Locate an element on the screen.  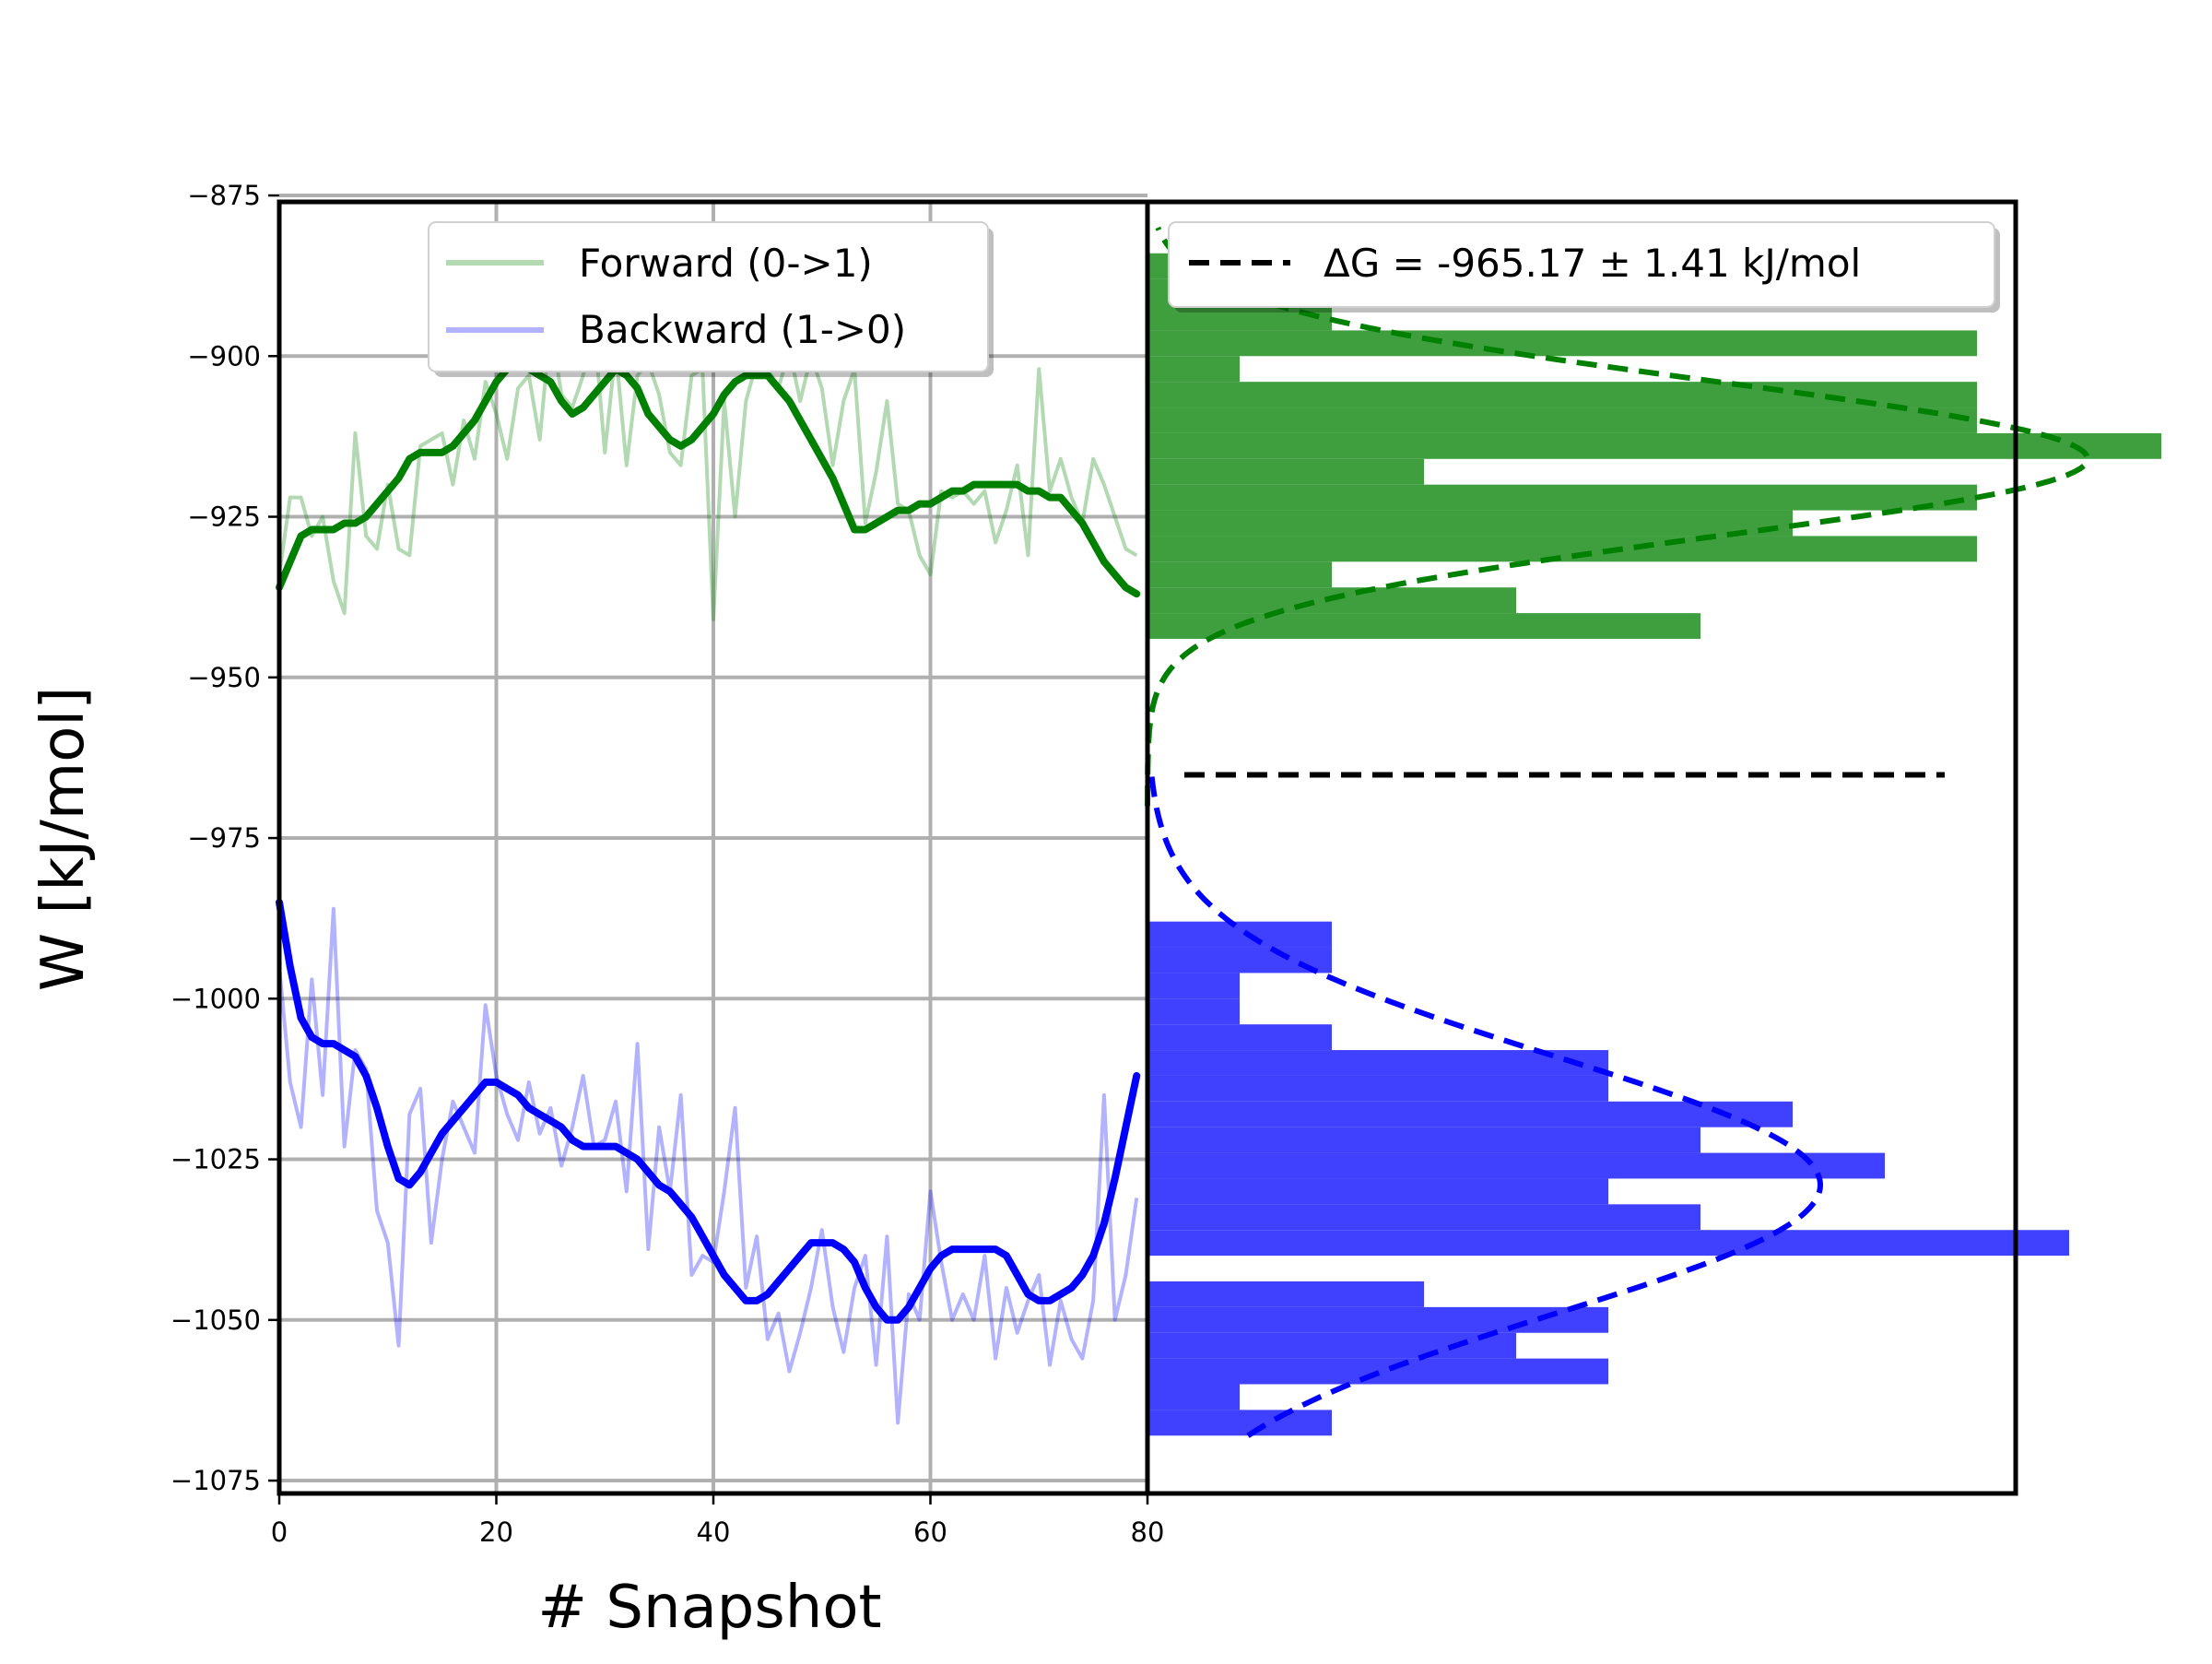
left-legend: Forward (0->1) Backward (1->0) is located at coordinates (711, 299).